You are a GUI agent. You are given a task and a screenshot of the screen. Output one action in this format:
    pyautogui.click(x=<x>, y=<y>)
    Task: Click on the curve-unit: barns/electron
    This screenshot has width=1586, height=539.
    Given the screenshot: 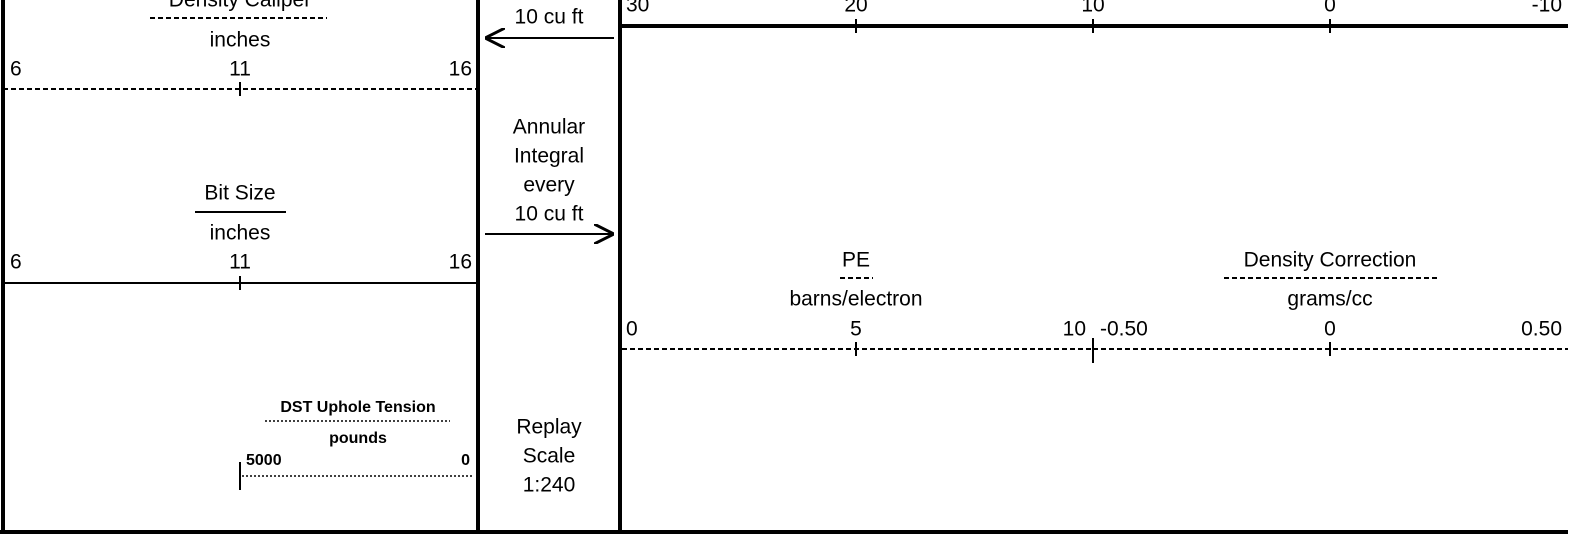 What is the action you would take?
    pyautogui.click(x=855, y=299)
    